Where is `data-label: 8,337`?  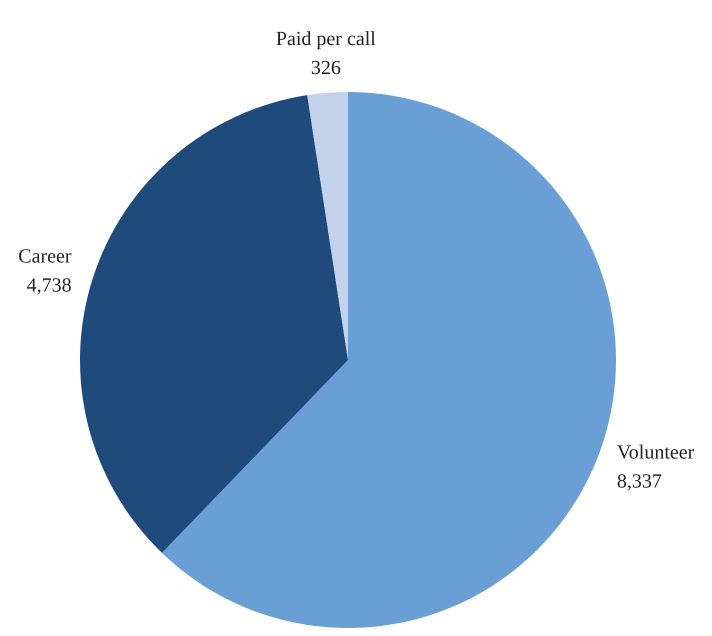
data-label: 8,337 is located at coordinates (639, 481).